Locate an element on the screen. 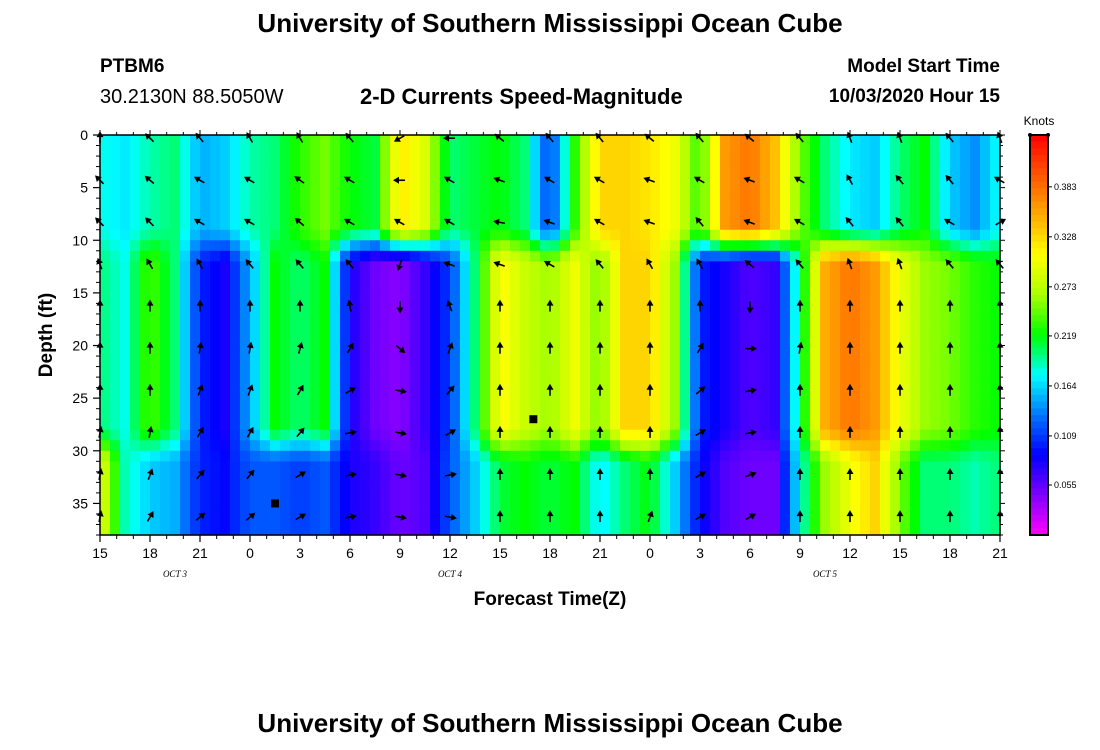 This screenshot has width=1100, height=750. y-tick-label: 5 is located at coordinates (84, 188).